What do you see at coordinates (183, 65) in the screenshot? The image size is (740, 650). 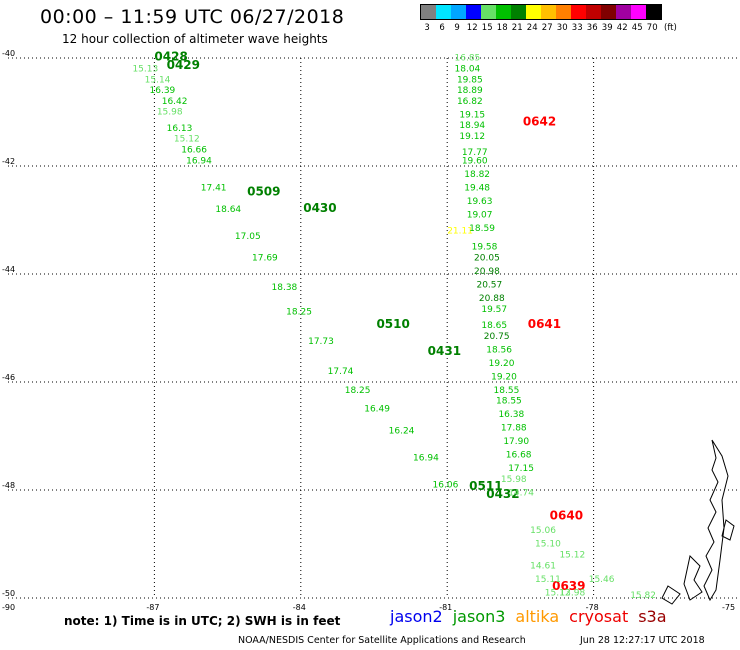 I see `pass-time-label: 0429` at bounding box center [183, 65].